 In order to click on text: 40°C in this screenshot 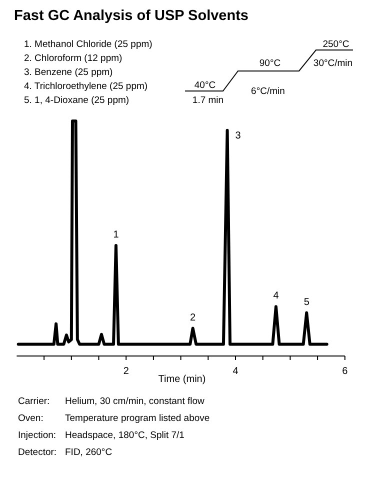, I will do `click(205, 85)`.